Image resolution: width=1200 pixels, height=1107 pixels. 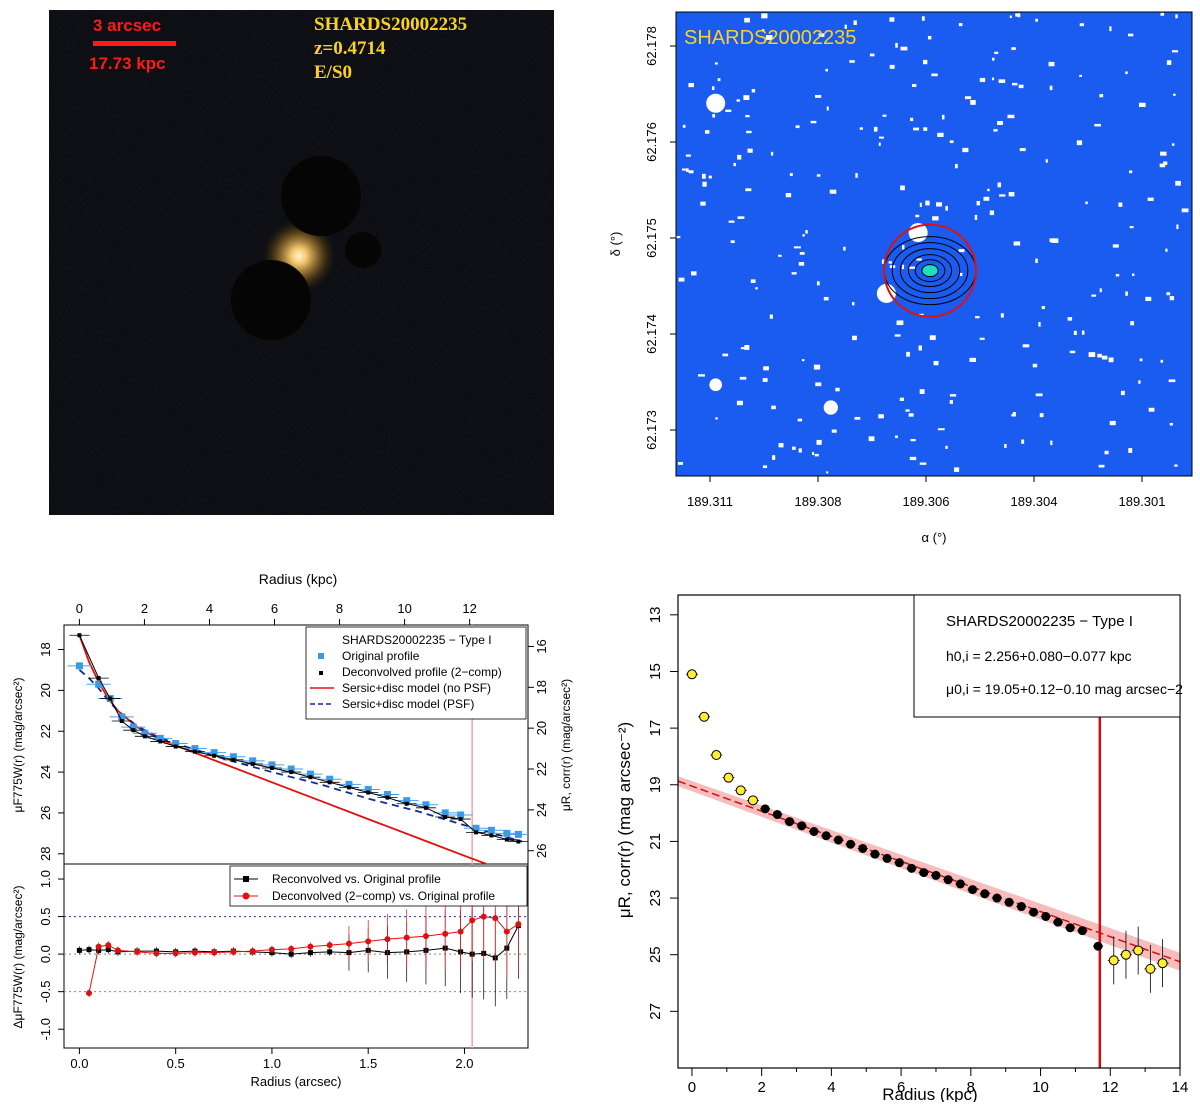 What do you see at coordinates (655, 898) in the screenshot?
I see `y-tick-label: 23` at bounding box center [655, 898].